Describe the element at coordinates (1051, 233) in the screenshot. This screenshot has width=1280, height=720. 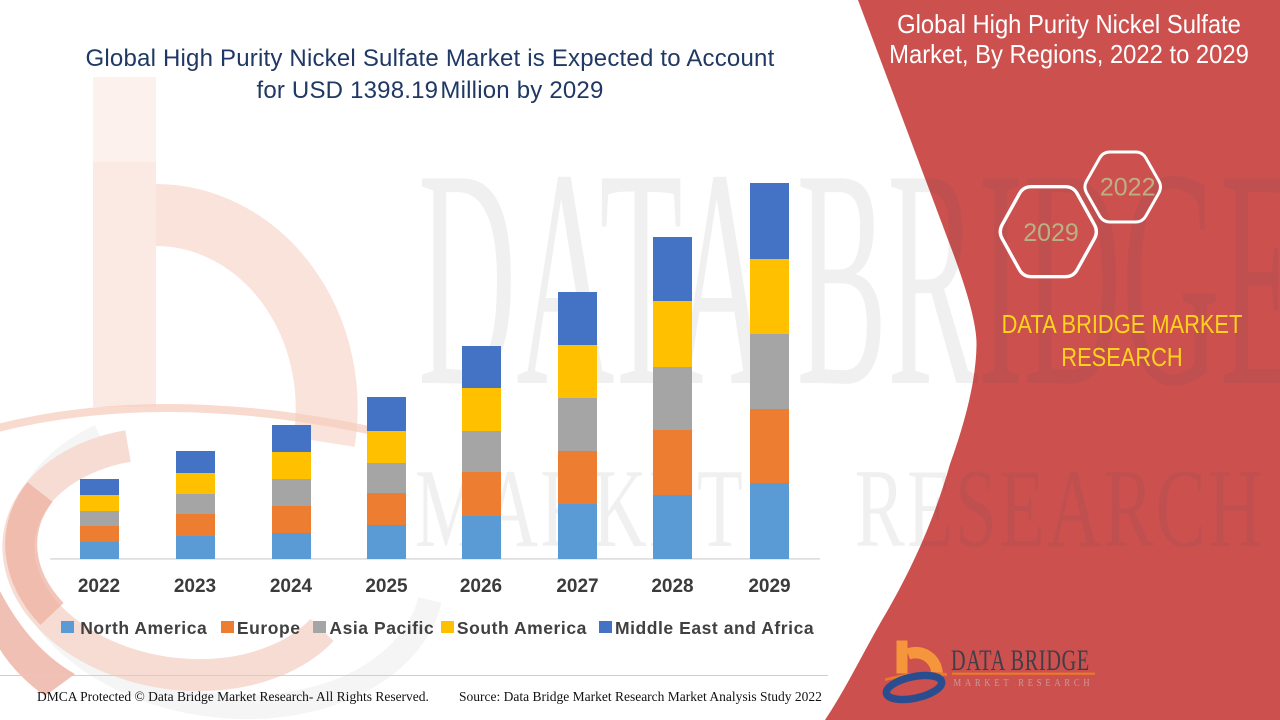
I see `svg-text: 2029` at that location.